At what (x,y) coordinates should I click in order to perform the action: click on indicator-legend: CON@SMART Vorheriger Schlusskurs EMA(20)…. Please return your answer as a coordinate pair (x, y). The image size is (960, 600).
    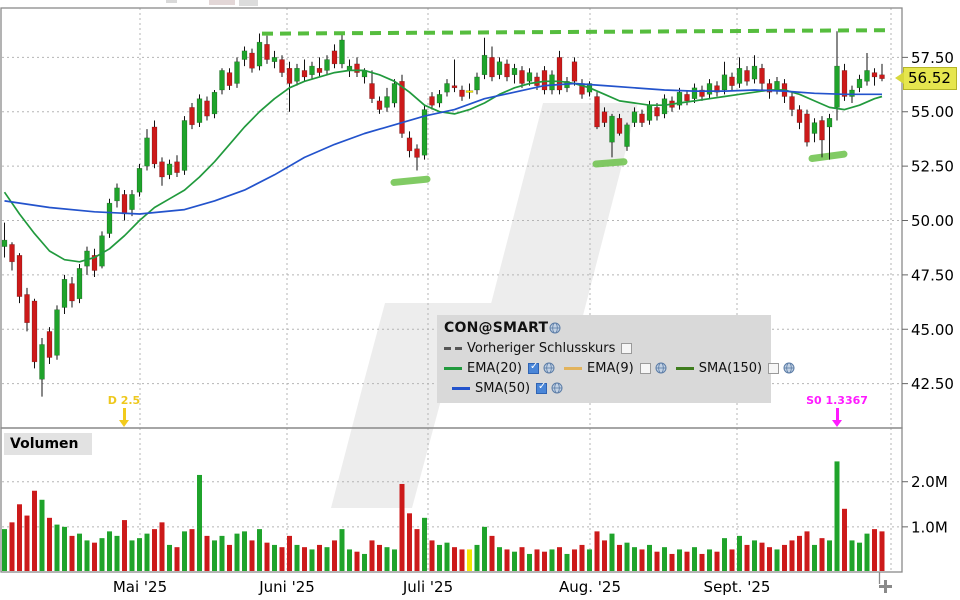
    Looking at the image, I should click on (616, 359).